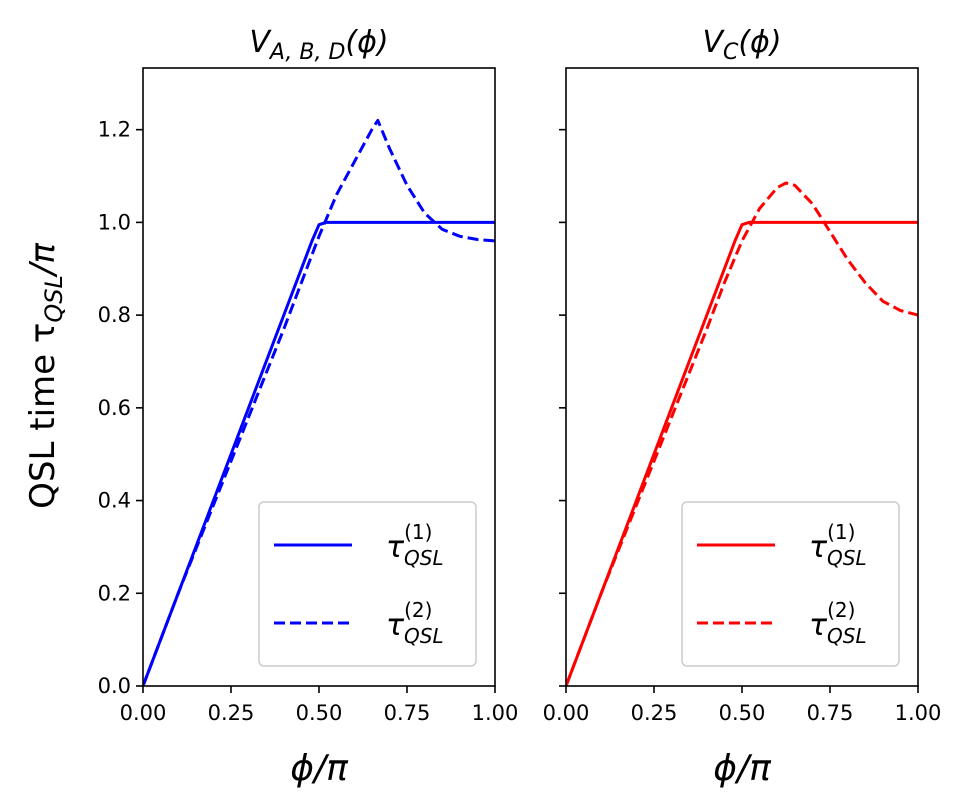 The height and width of the screenshot is (810, 968). Describe the element at coordinates (114, 222) in the screenshot. I see `y-tick-label: 1.0` at that location.